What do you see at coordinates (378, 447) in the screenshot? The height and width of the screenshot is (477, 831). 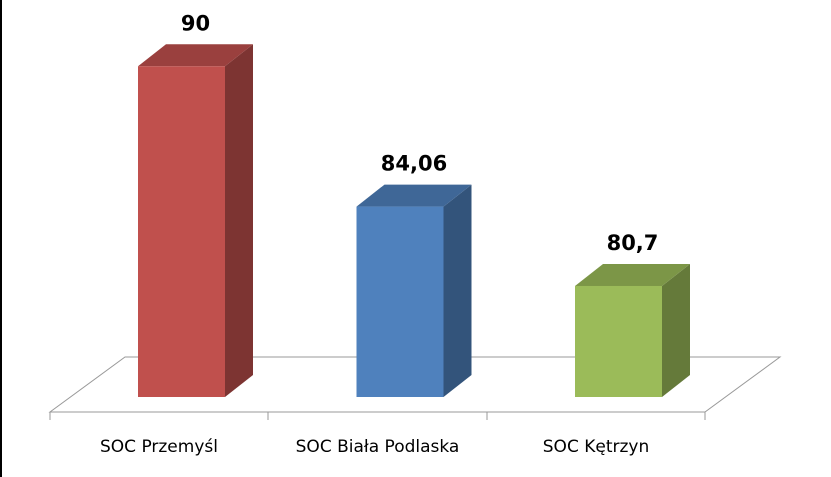 I see `x-tick-label: SOC Biała Podlaska` at bounding box center [378, 447].